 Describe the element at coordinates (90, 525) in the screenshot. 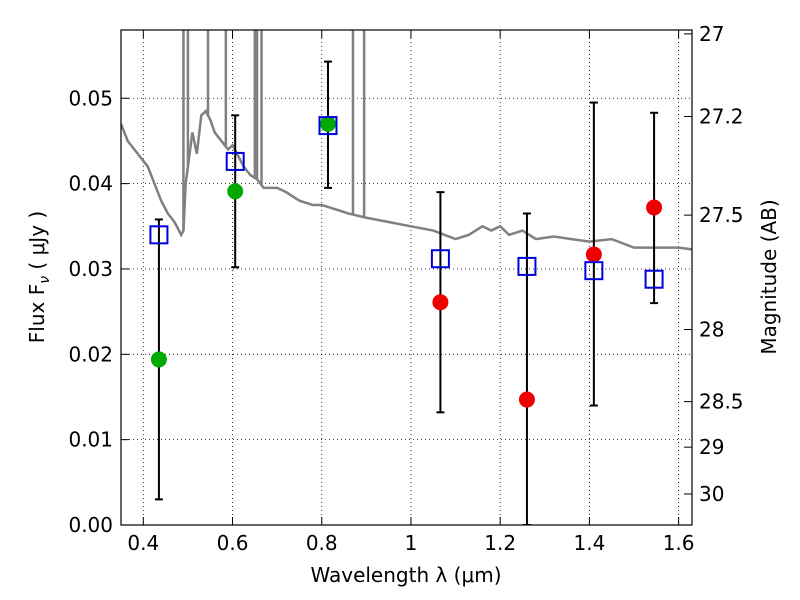

I see `y-tick-label: 0.00` at that location.